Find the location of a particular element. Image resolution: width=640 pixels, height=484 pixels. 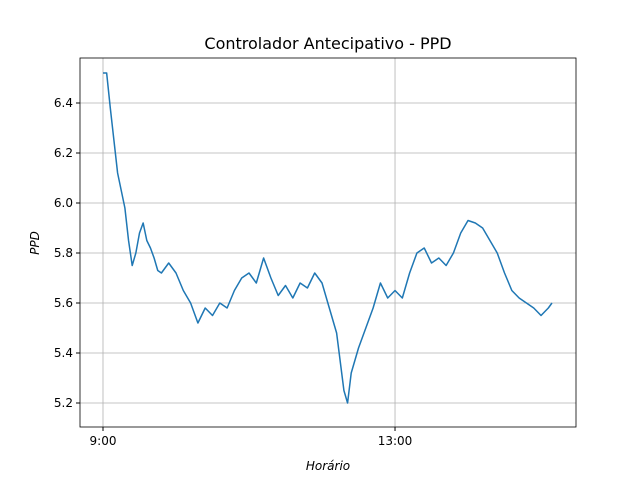

y-tick-label: 6.4 is located at coordinates (63, 103).